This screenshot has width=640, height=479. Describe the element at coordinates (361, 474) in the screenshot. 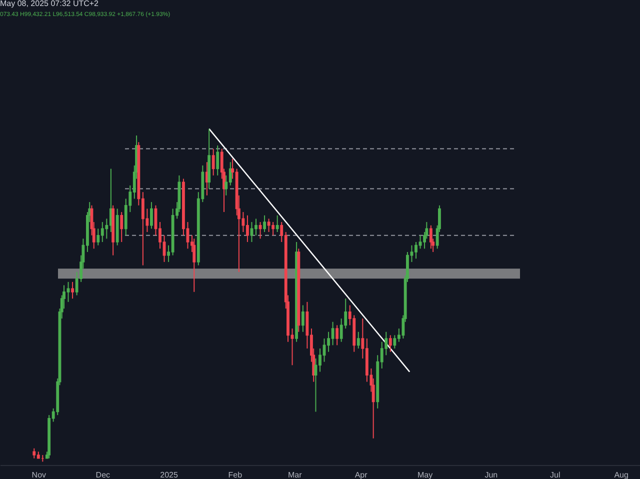

I see `x-tick-label: Apr` at that location.